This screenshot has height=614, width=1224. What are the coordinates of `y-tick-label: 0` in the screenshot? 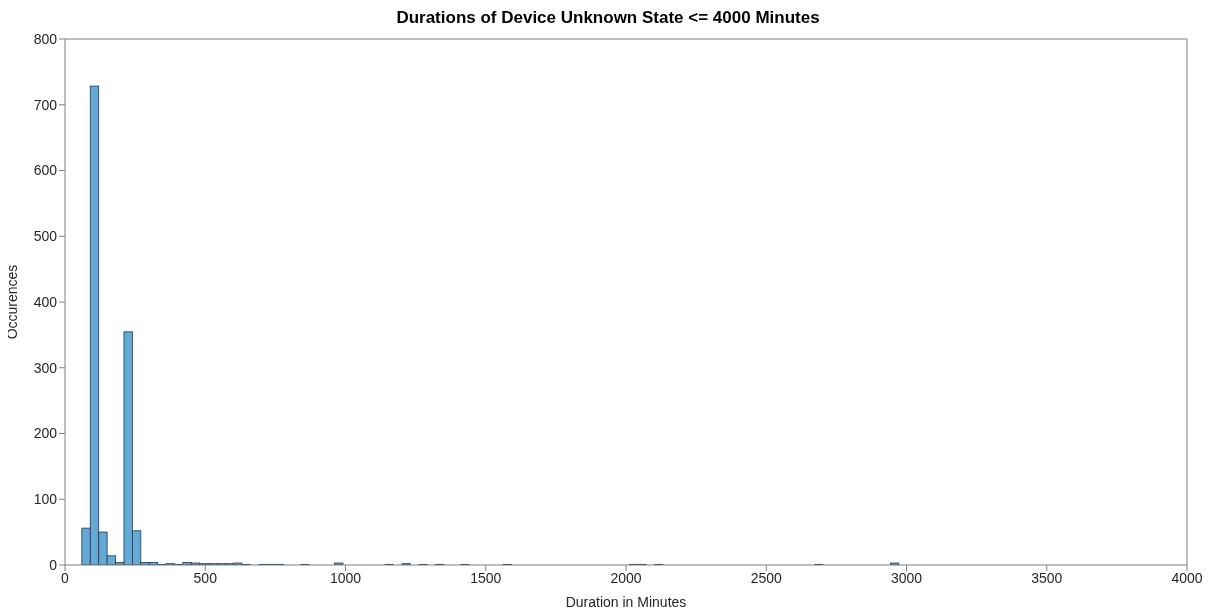 It's located at (53, 564).